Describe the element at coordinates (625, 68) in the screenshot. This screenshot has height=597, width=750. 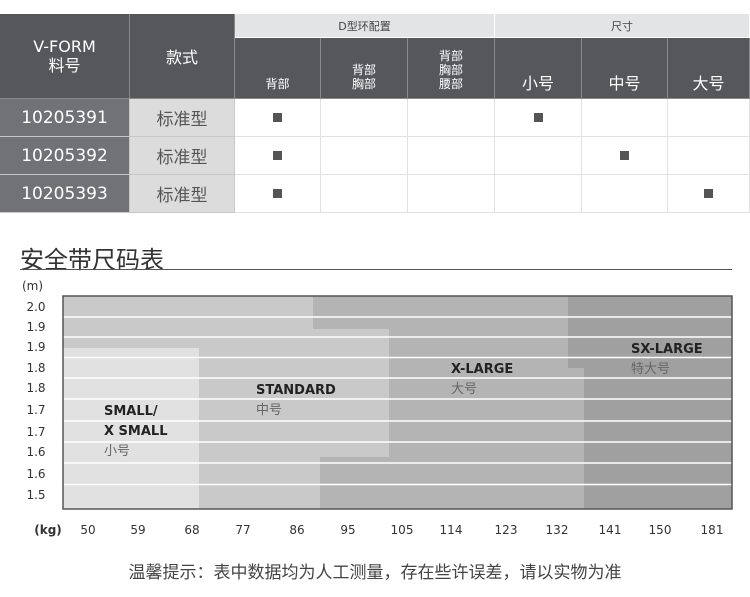
I see `header-size-1: 中号` at that location.